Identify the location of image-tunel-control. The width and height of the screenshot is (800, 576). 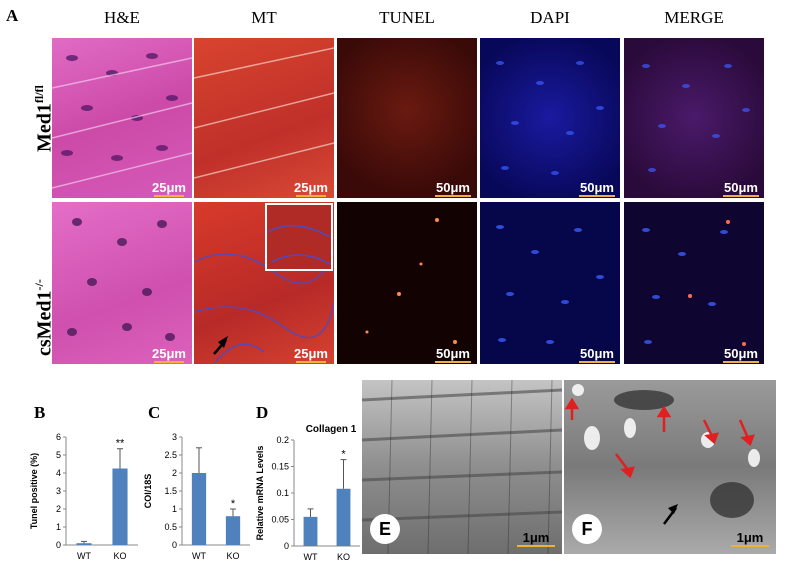
(407, 118).